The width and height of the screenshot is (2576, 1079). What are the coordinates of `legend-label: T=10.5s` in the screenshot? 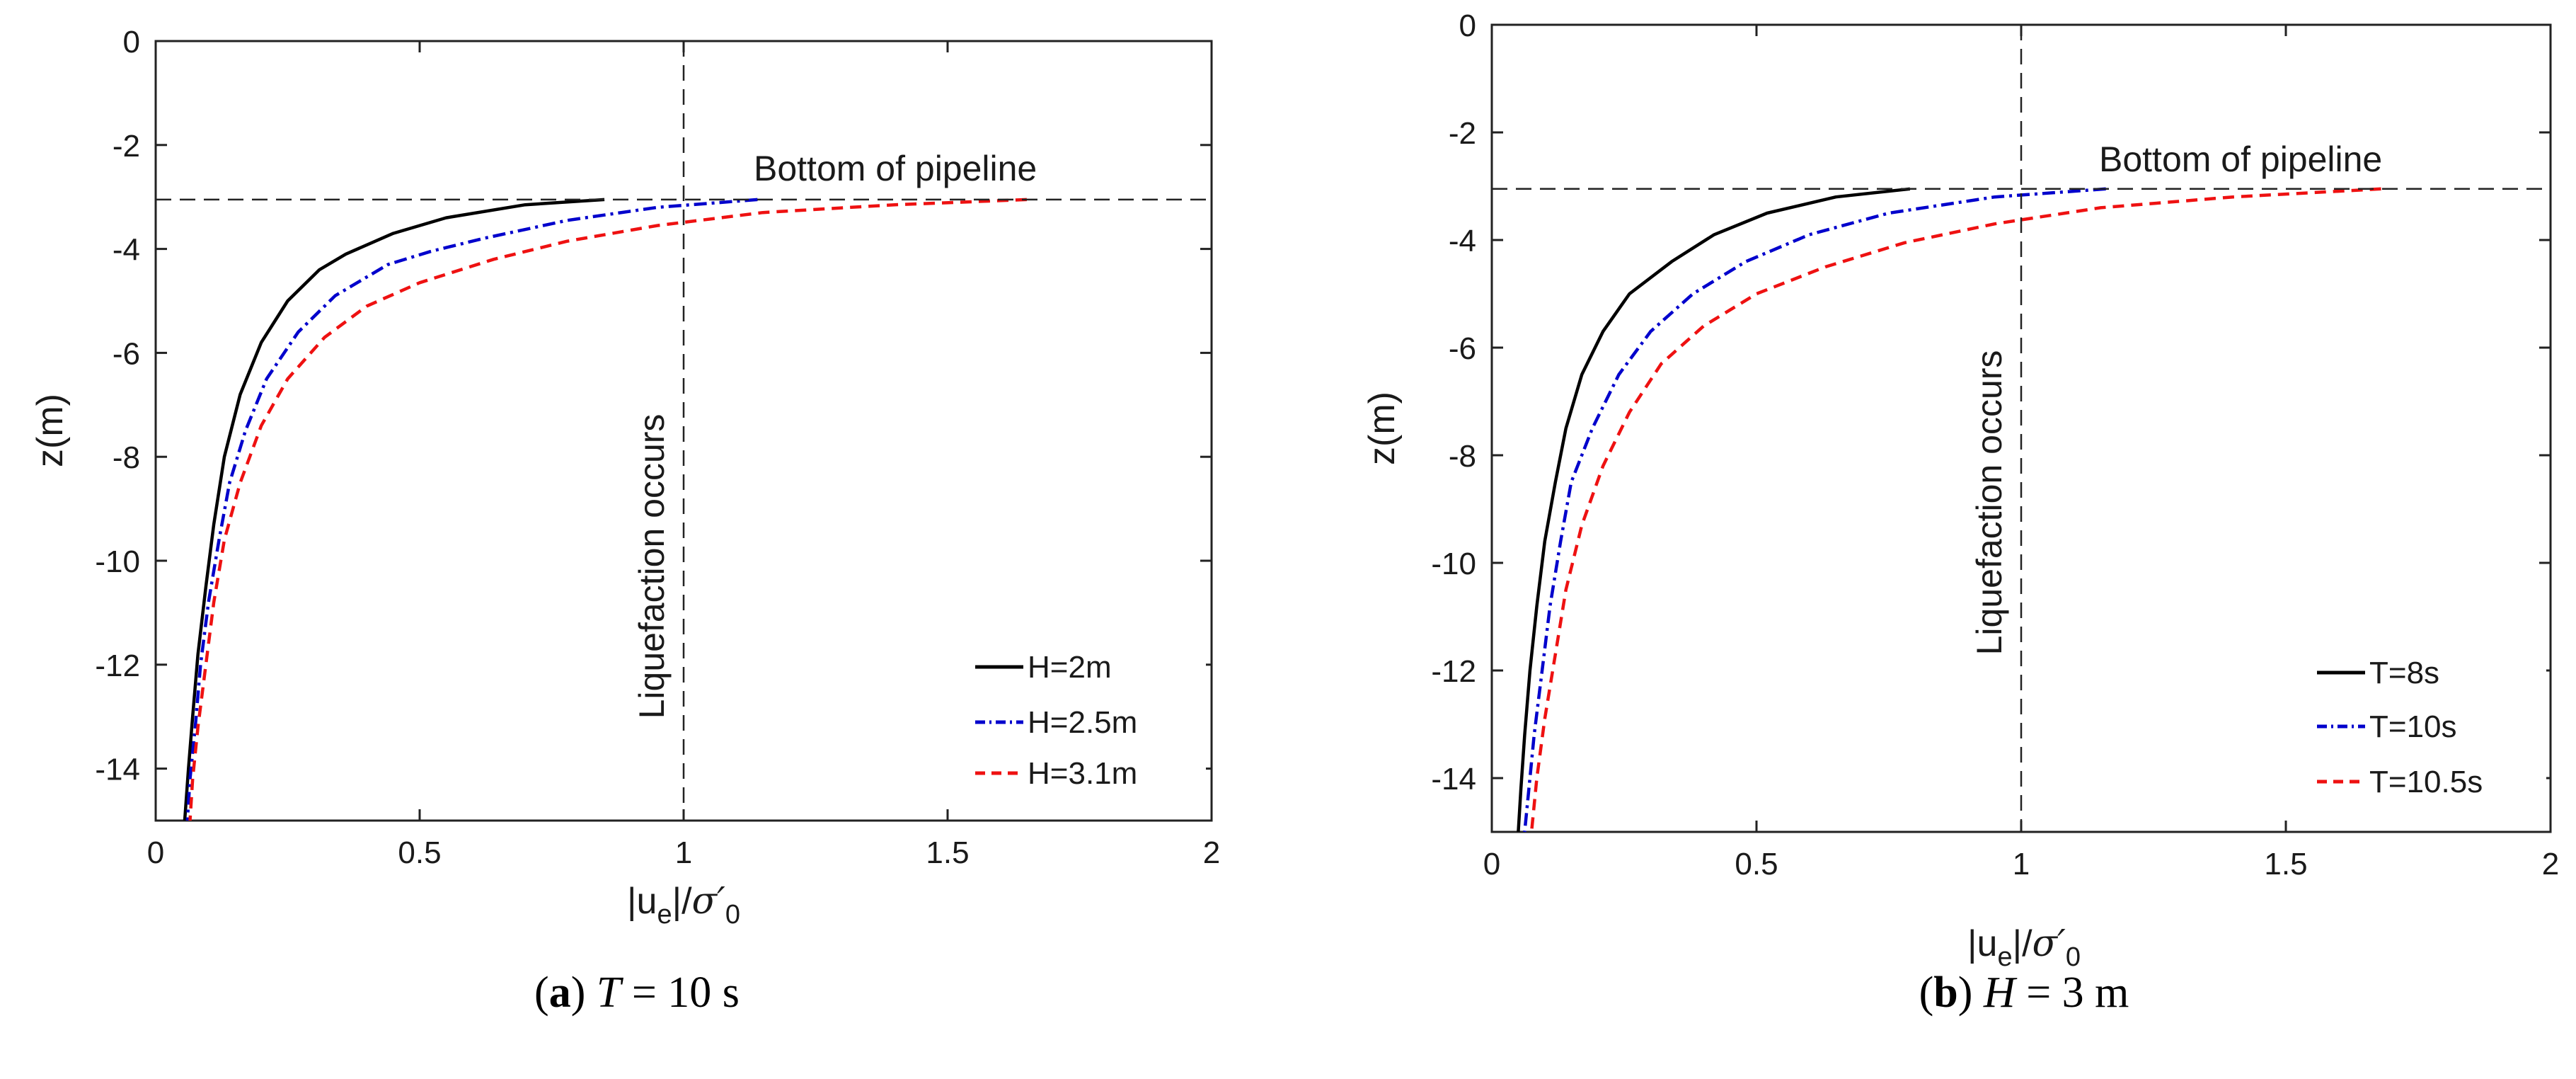 It's located at (2426, 782).